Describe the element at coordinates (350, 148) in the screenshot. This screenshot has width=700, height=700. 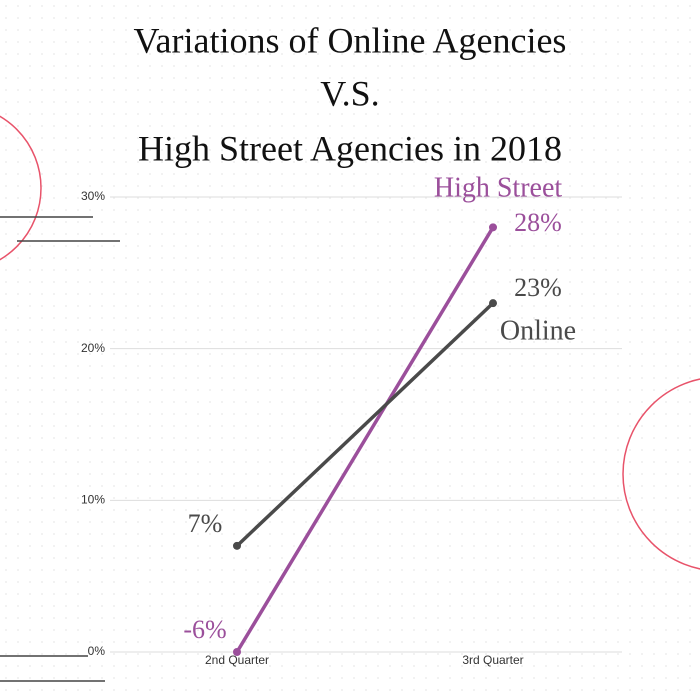
I see `chart-title: High Street Agencies in 2018` at that location.